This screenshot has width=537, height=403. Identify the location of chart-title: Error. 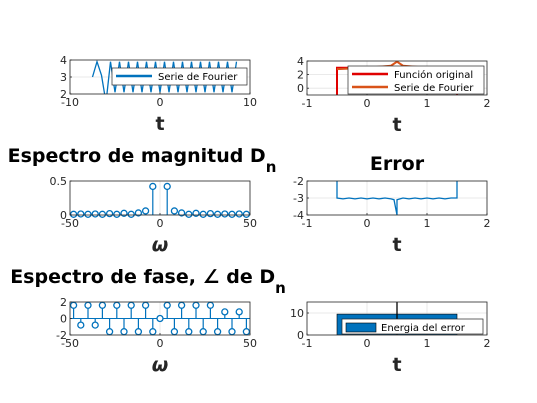
(397, 164).